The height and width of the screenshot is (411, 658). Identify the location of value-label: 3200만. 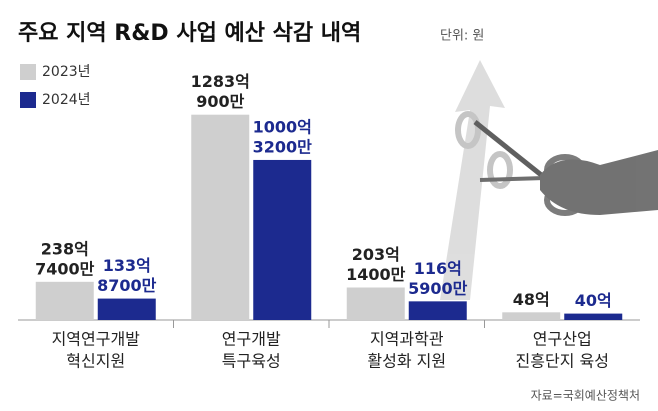
(283, 146).